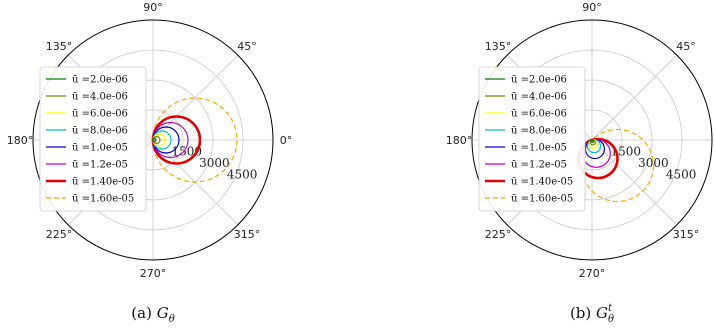 This screenshot has height=330, width=715. What do you see at coordinates (592, 314) in the screenshot?
I see `subfigure-caption: (b) Gt θ` at bounding box center [592, 314].